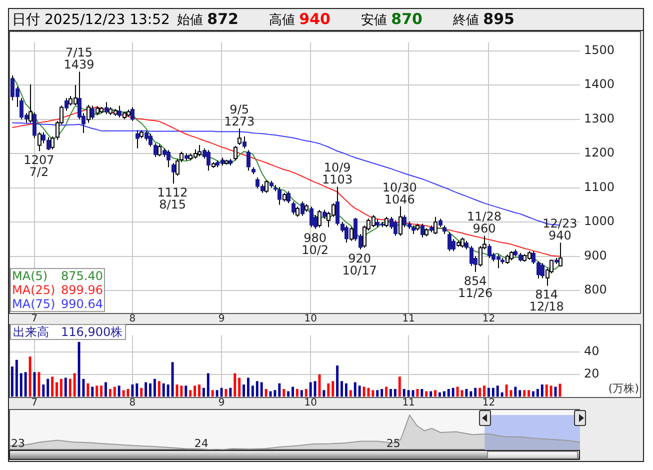 Image resolution: width=653 pixels, height=470 pixels. I want to click on annotation: 9/5 1273, so click(239, 115).